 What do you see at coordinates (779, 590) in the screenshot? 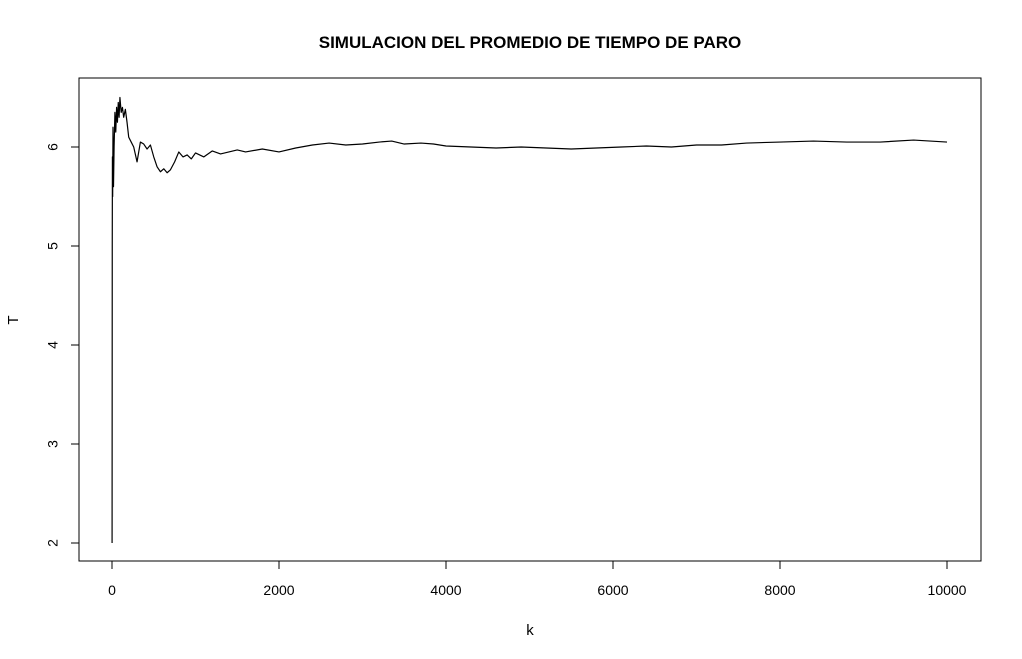
I see `x-tick-label: 8000` at bounding box center [779, 590].